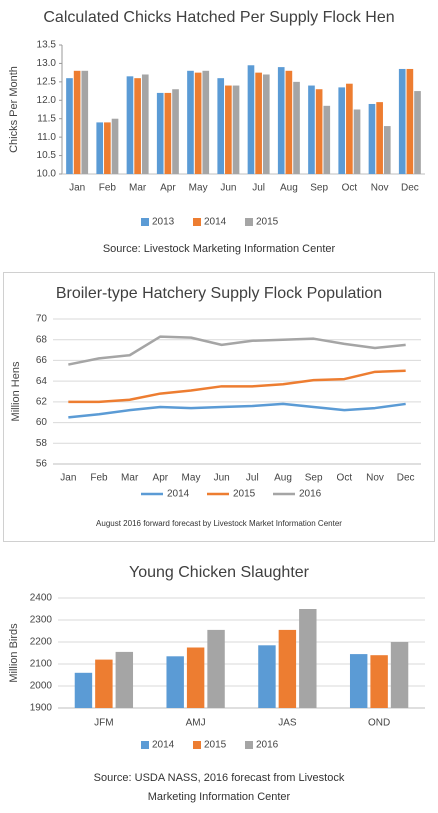 The image size is (438, 813). What do you see at coordinates (410, 188) in the screenshot?
I see `x-tick-label: Dec` at bounding box center [410, 188].